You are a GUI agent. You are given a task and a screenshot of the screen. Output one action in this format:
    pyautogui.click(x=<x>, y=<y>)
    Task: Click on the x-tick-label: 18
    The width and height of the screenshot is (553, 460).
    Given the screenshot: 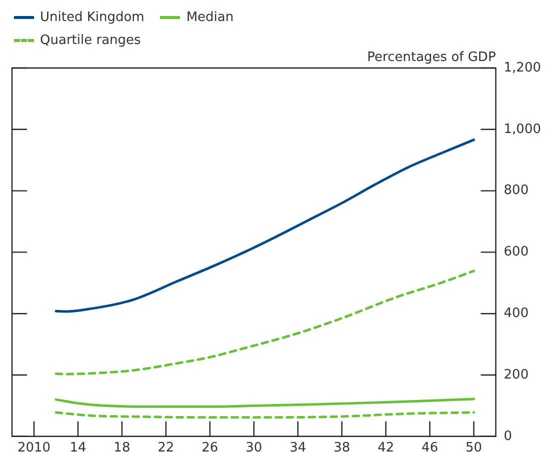 What is the action you would take?
    pyautogui.click(x=122, y=448)
    